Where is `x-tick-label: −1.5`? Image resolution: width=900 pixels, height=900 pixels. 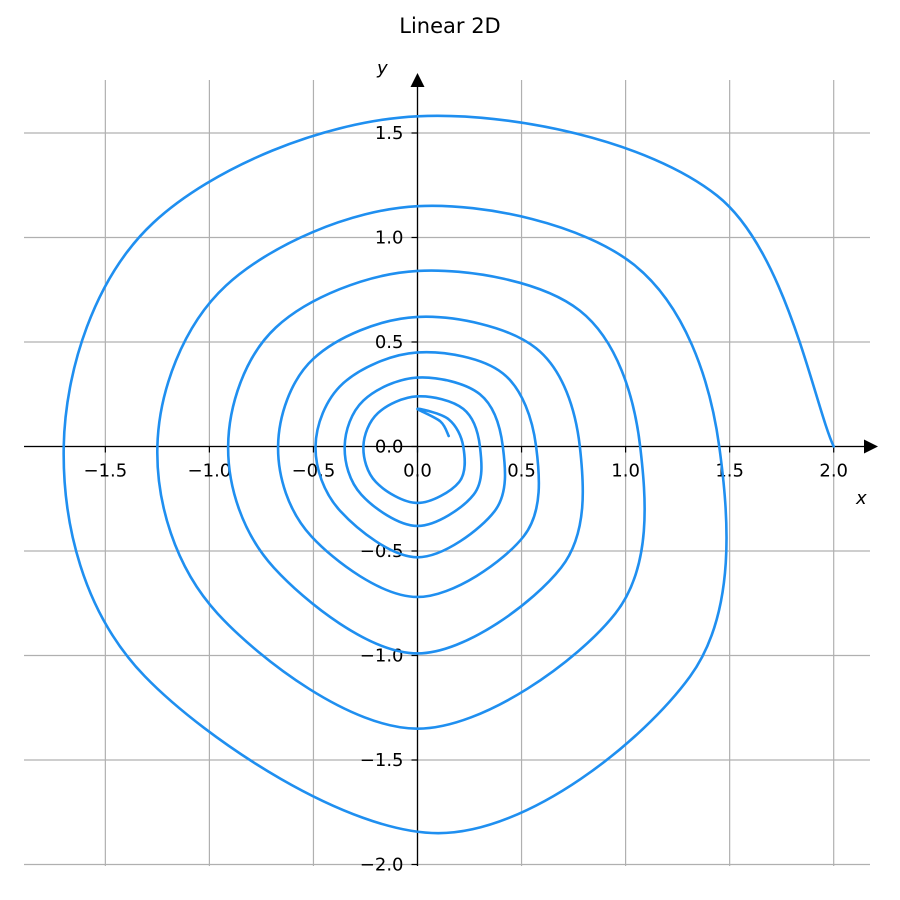 x-tick-label: −1.5 is located at coordinates (105, 471).